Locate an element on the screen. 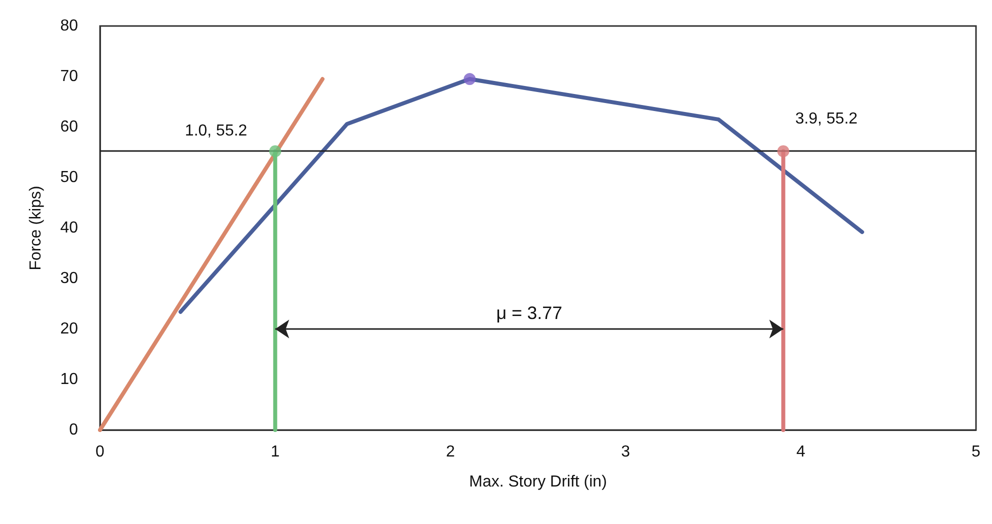 This screenshot has height=524, width=992. x-tick-label: 3 is located at coordinates (625, 452).